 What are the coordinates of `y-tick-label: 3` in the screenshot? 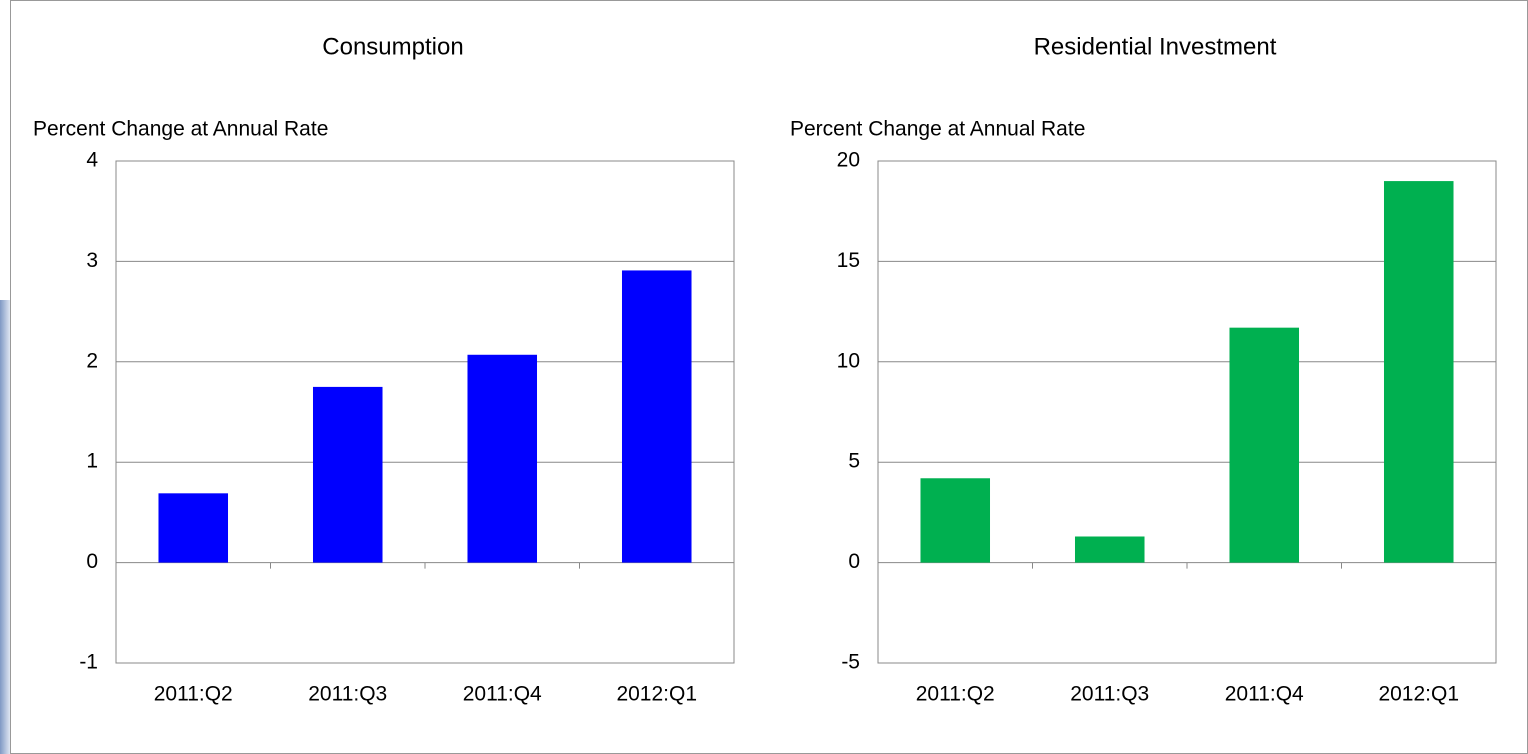 It's located at (92, 260).